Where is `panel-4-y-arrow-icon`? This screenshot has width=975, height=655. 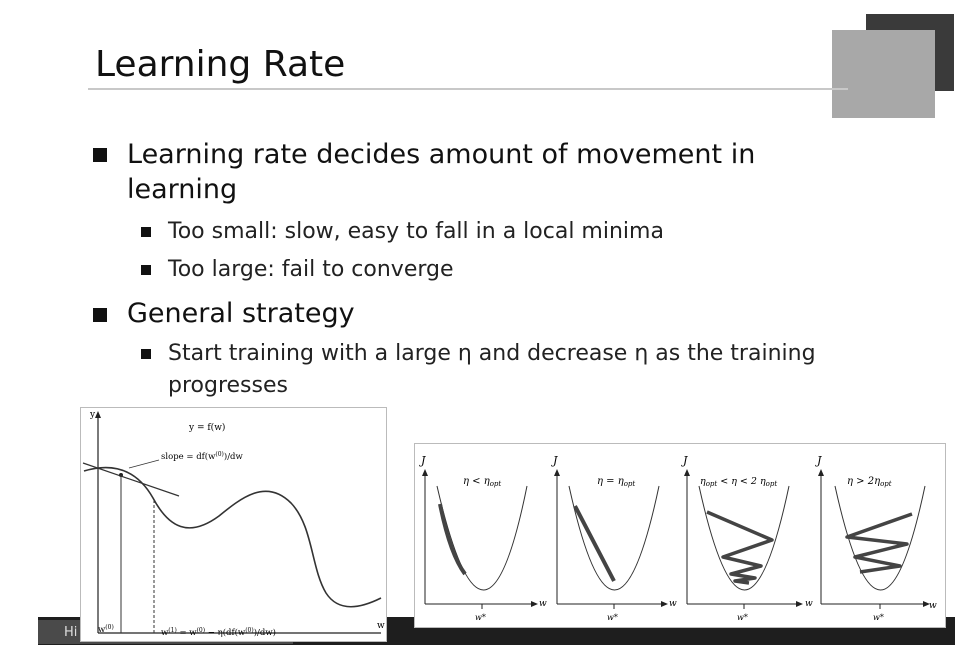
panel-4-y-arrow-icon is located at coordinates (821, 472).